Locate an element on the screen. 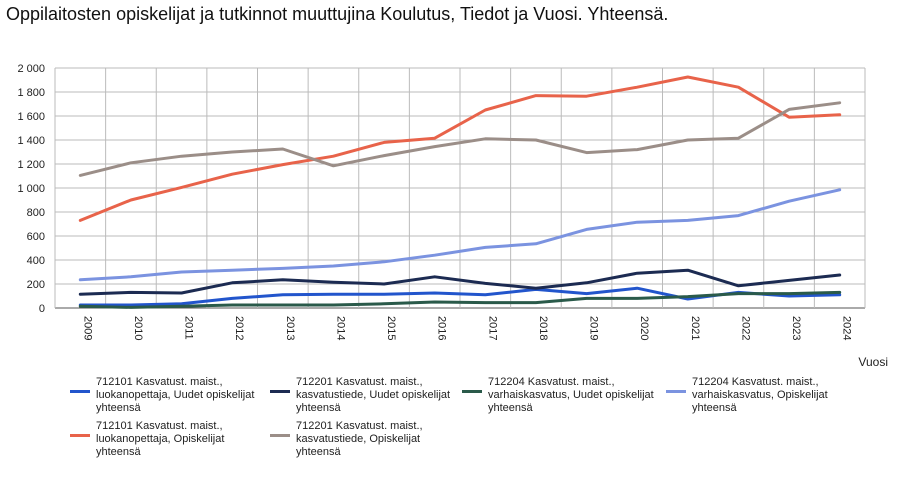 Image resolution: width=900 pixels, height=500 pixels. x-tick-label: 2024 is located at coordinates (847, 328).